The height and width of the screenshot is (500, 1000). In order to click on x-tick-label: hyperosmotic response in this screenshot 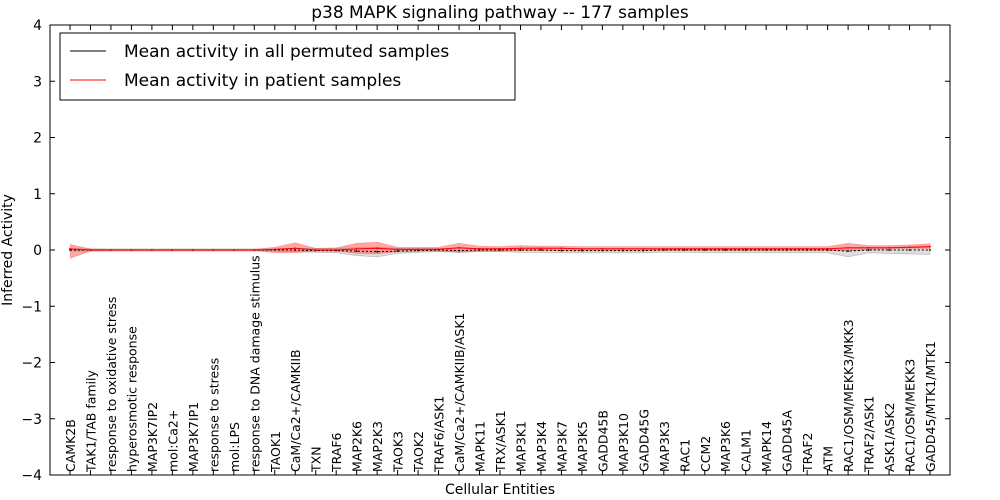, I will do `click(131, 399)`.